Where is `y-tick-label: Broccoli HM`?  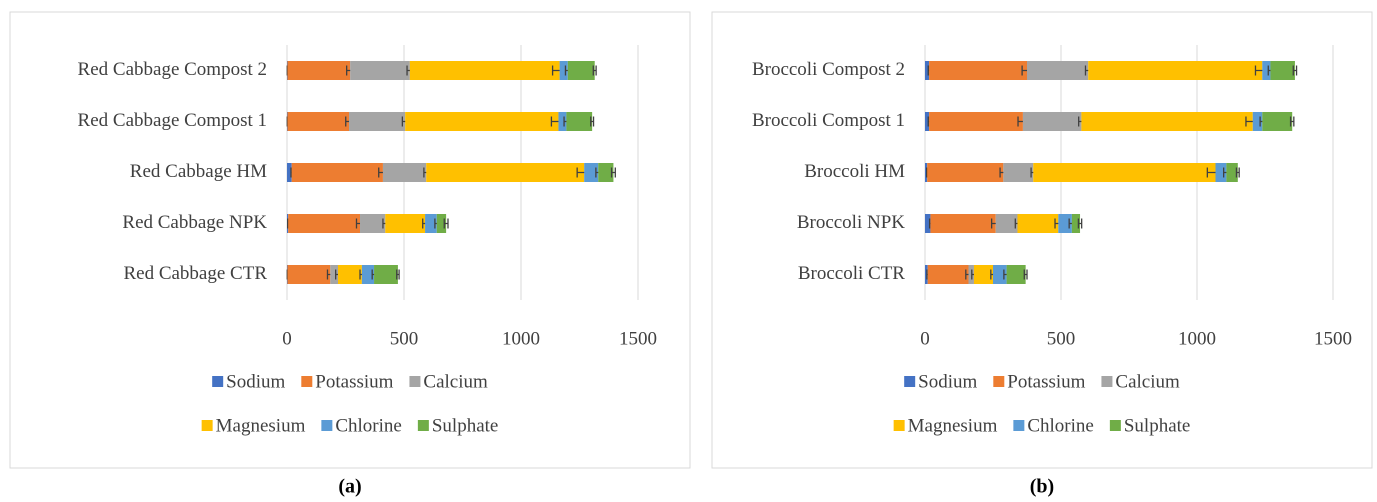 y-tick-label: Broccoli HM is located at coordinates (854, 171).